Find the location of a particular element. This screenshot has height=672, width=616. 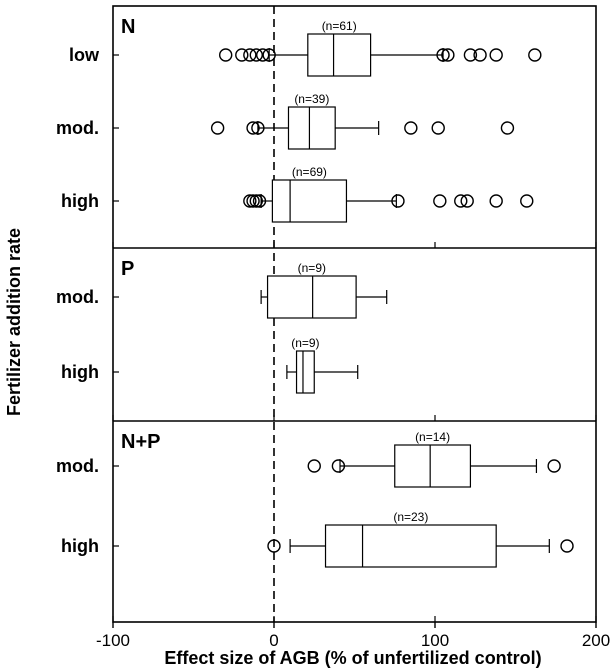

box-row: high (n=69) is located at coordinates (297, 194).